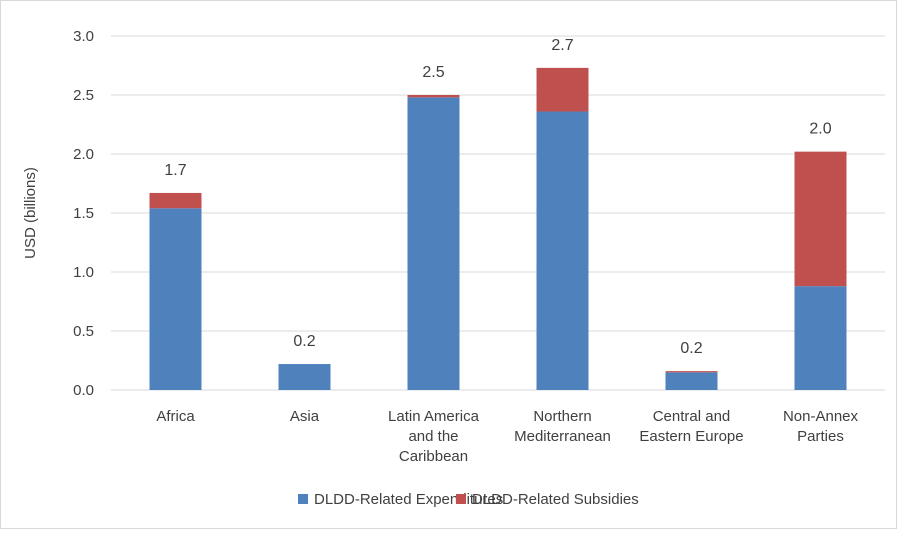 This screenshot has width=897, height=533. Describe the element at coordinates (83, 154) in the screenshot. I see `y-tick-label-4: 2.0` at that location.